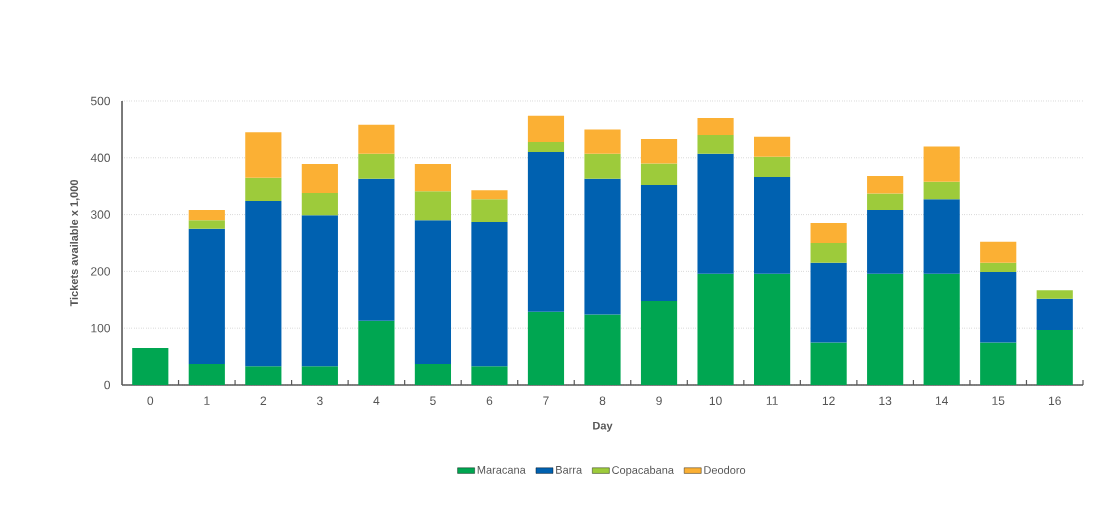  I want to click on y-axis-title: Tickets available x 1,000, so click(74, 243).